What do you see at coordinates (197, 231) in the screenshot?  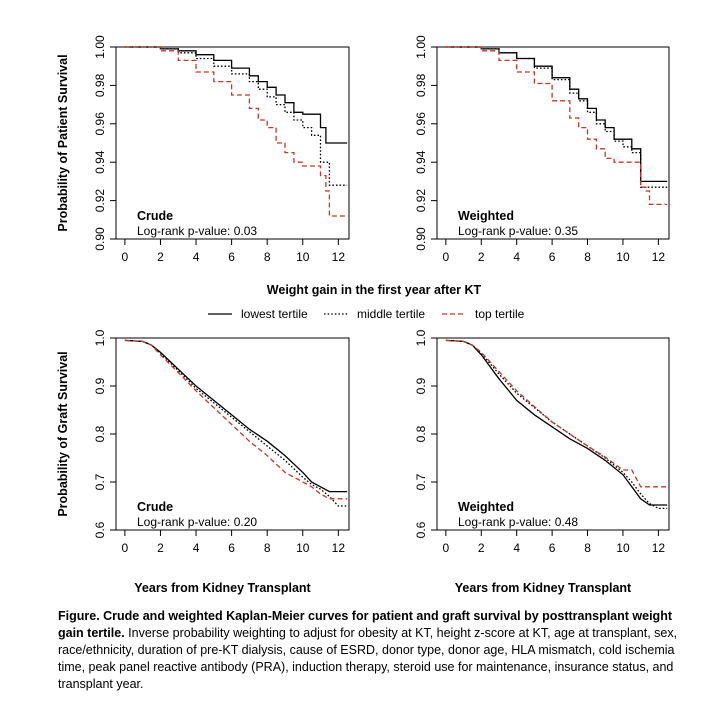 I see `log-rank-annotation: Log-rank p-value: 0.03` at bounding box center [197, 231].